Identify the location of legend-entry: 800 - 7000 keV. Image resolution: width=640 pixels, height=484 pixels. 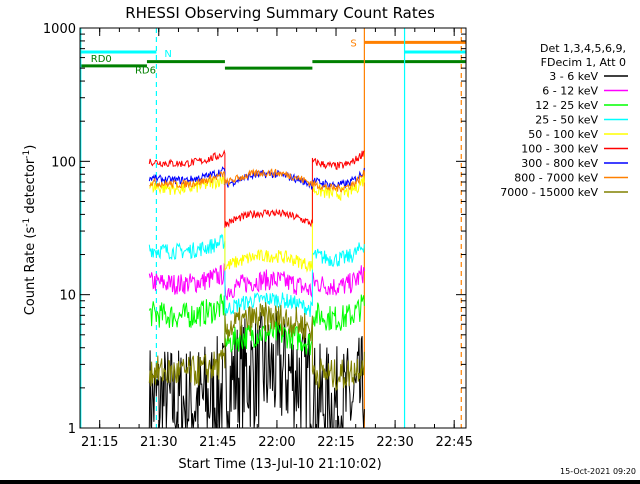
(556, 178).